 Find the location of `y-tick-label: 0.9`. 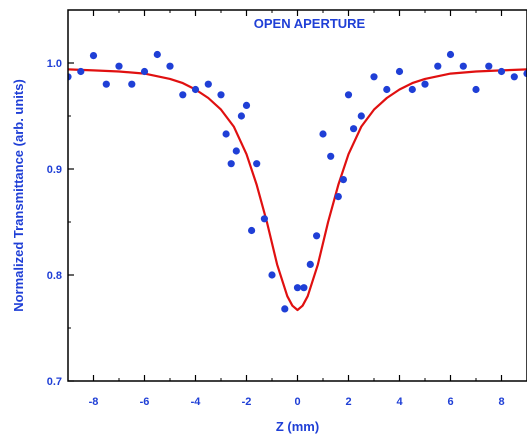

y-tick-label: 0.9 is located at coordinates (54, 170).